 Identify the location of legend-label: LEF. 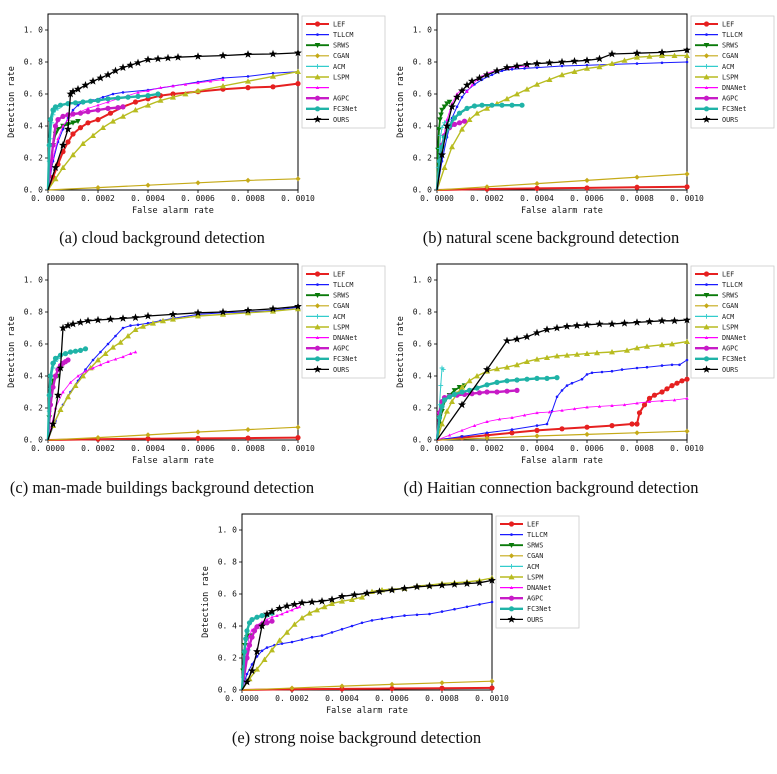
(533, 524).